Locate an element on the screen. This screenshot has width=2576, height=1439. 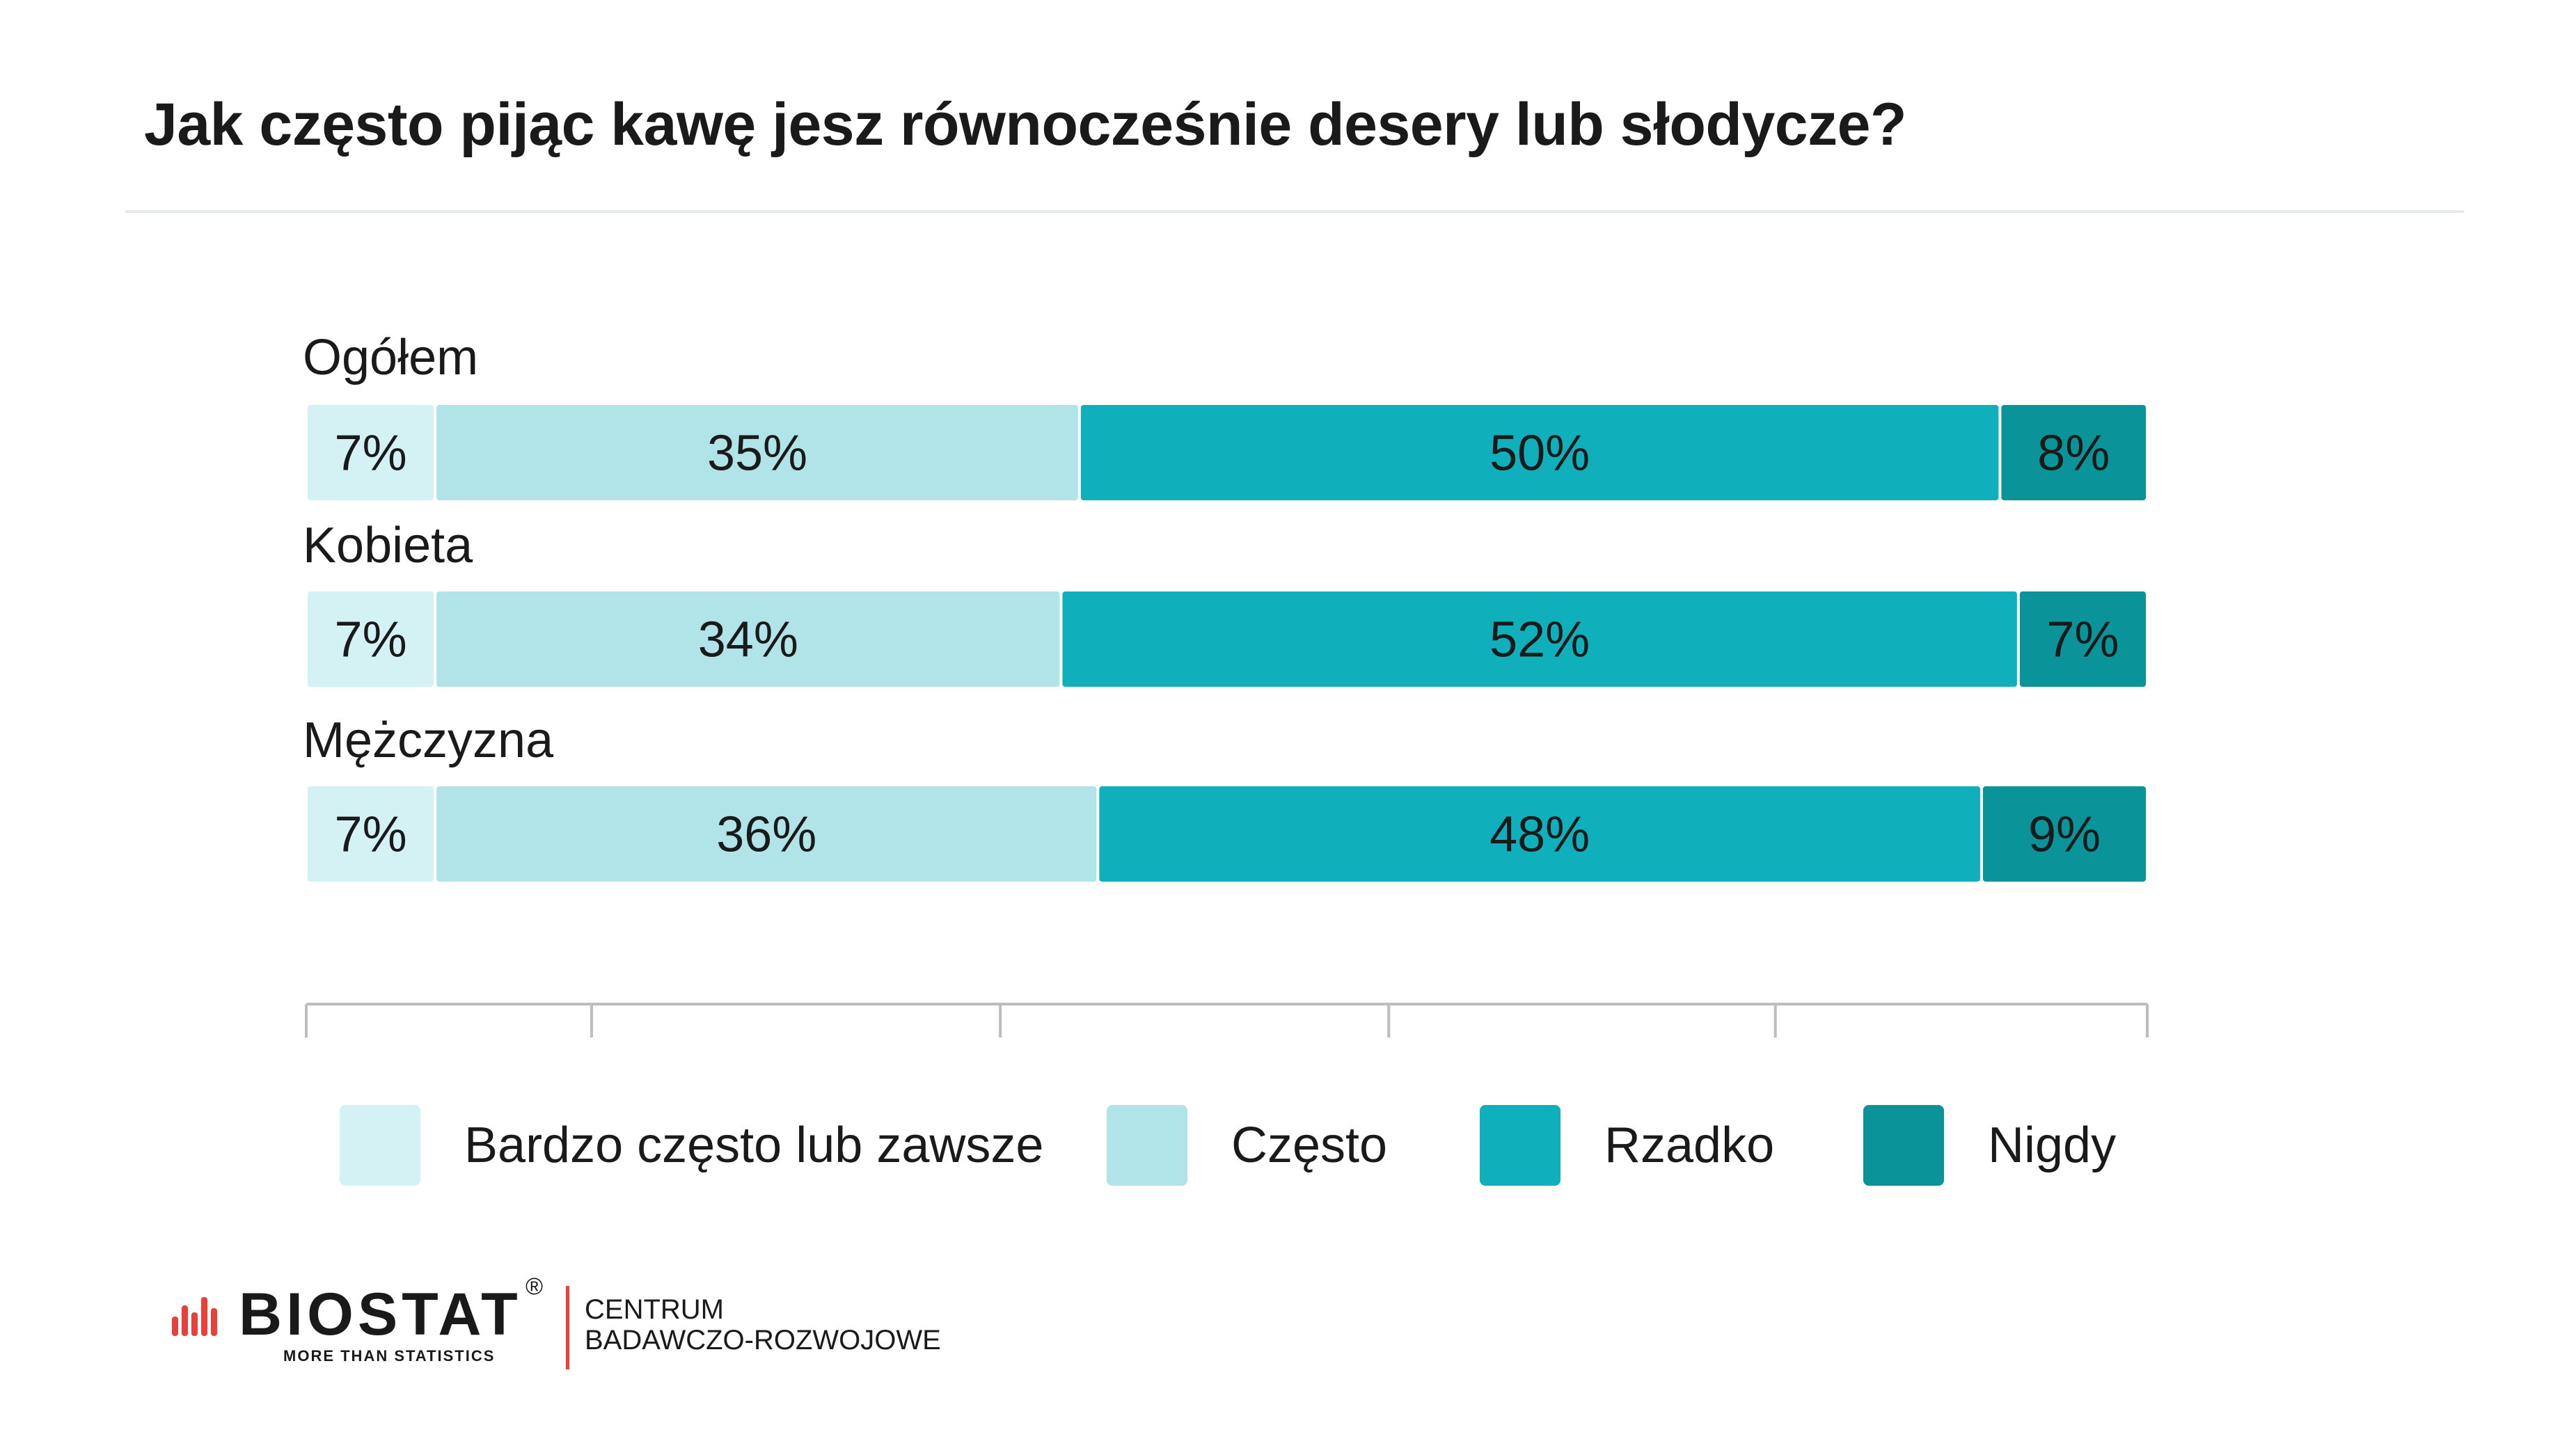
legend-item-rzadko: Rzadko is located at coordinates (1627, 1145).